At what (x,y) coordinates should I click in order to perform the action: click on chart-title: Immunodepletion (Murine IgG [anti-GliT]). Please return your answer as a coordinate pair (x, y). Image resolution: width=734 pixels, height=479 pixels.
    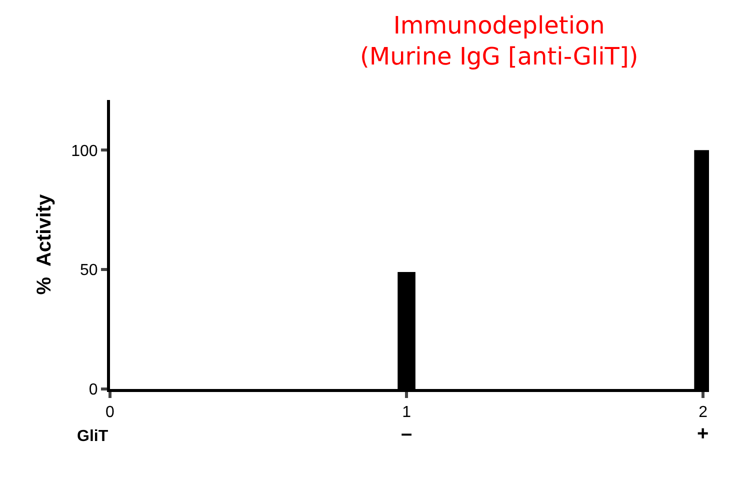
    Looking at the image, I should click on (499, 41).